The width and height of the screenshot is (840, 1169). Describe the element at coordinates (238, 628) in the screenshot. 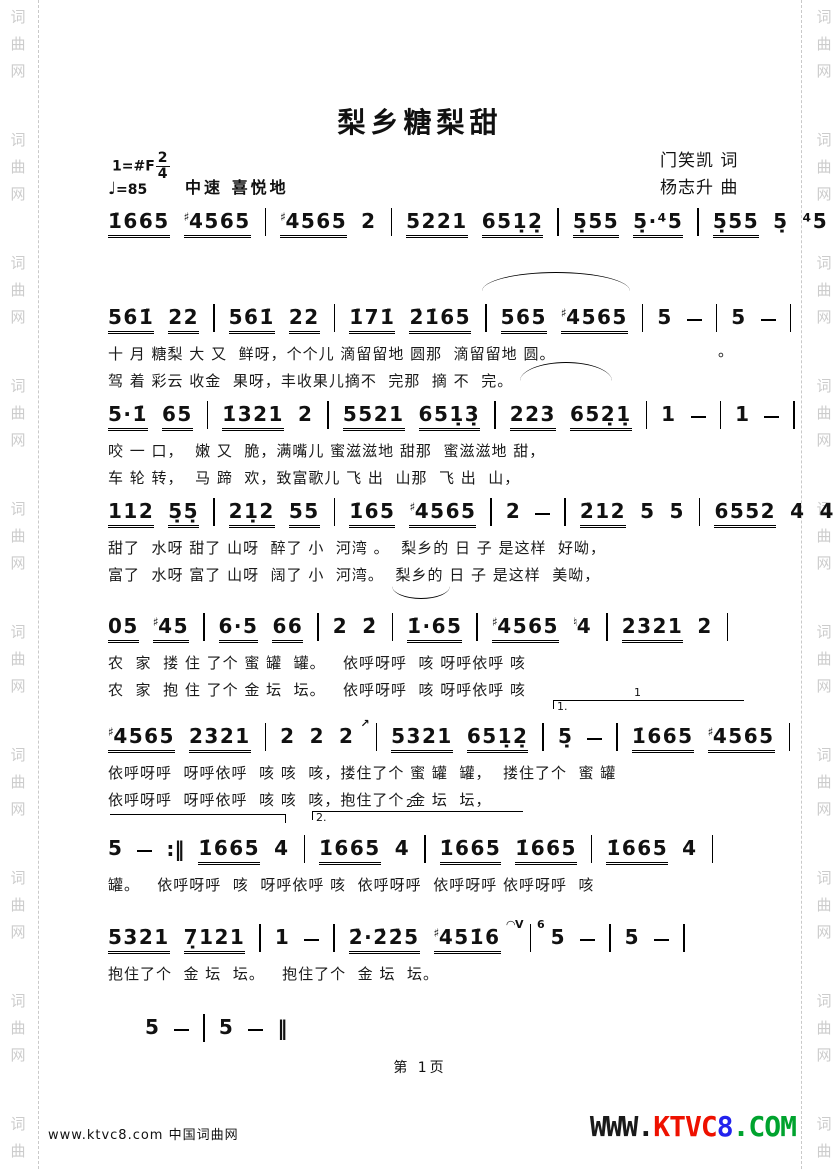

I see `note-group: 6·5` at that location.